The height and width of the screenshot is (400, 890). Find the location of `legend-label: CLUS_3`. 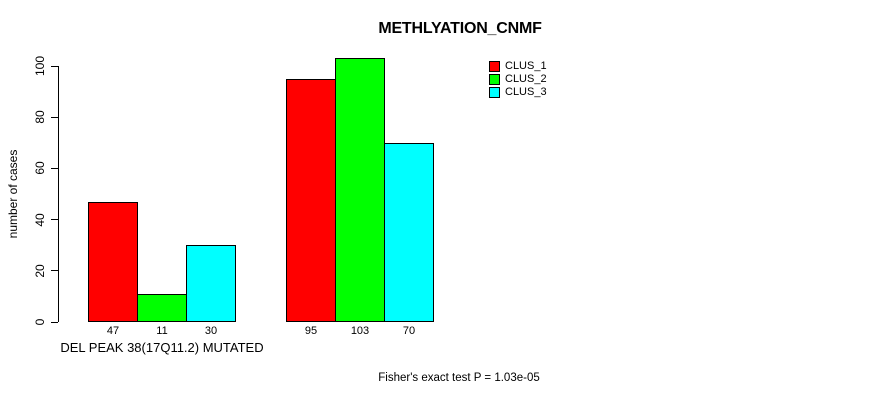

legend-label: CLUS_3 is located at coordinates (526, 92).